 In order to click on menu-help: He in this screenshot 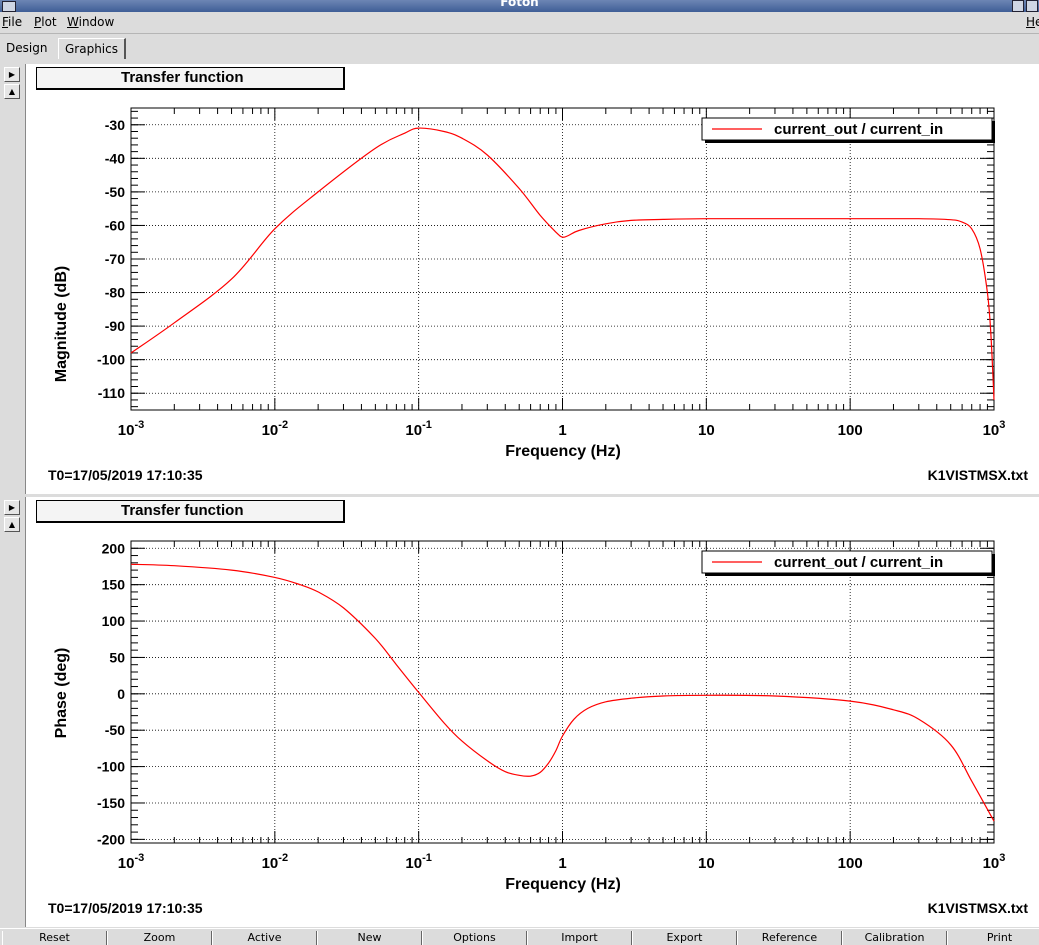, I will do `click(1032, 22)`.